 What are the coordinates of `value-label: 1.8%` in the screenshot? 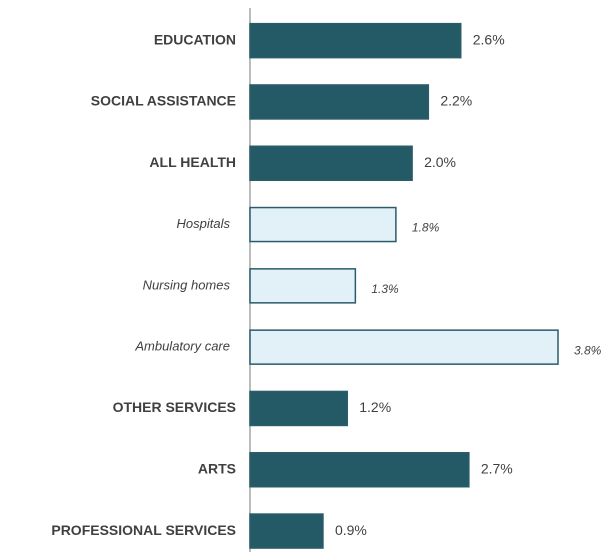 It's located at (426, 228).